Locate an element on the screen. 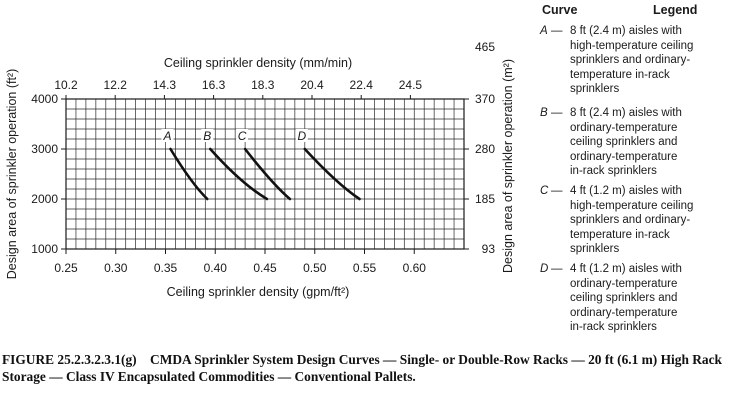  y2-tick-label: 465 is located at coordinates (485, 47).